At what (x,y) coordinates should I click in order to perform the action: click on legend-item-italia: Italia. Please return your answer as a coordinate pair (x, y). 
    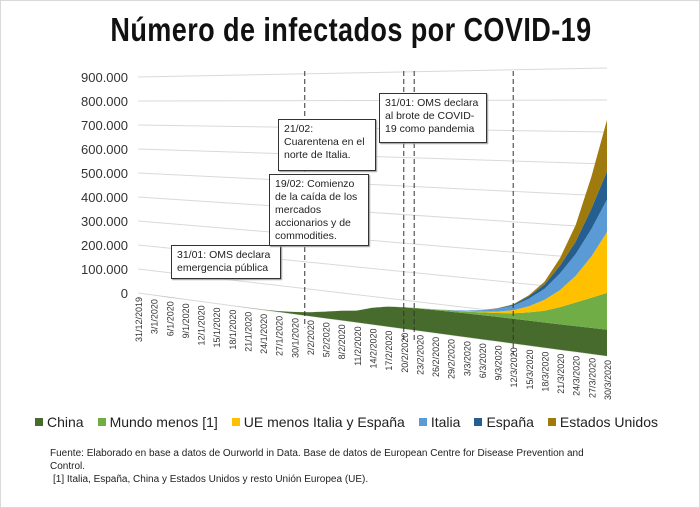
    Looking at the image, I should click on (439, 422).